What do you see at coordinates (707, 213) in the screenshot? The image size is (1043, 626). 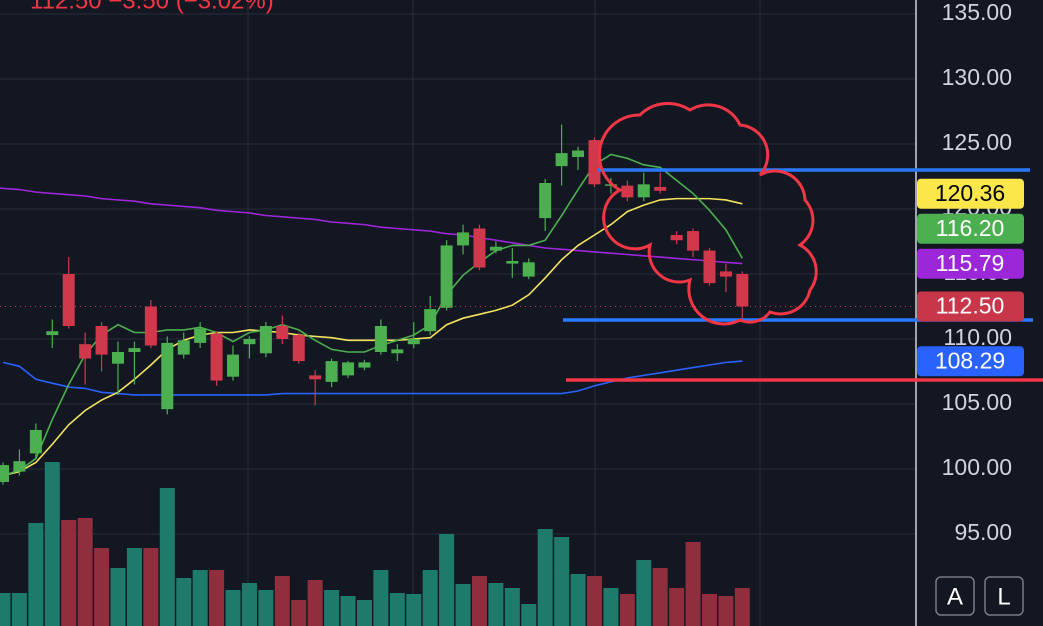 I see `cloud-drawing` at bounding box center [707, 213].